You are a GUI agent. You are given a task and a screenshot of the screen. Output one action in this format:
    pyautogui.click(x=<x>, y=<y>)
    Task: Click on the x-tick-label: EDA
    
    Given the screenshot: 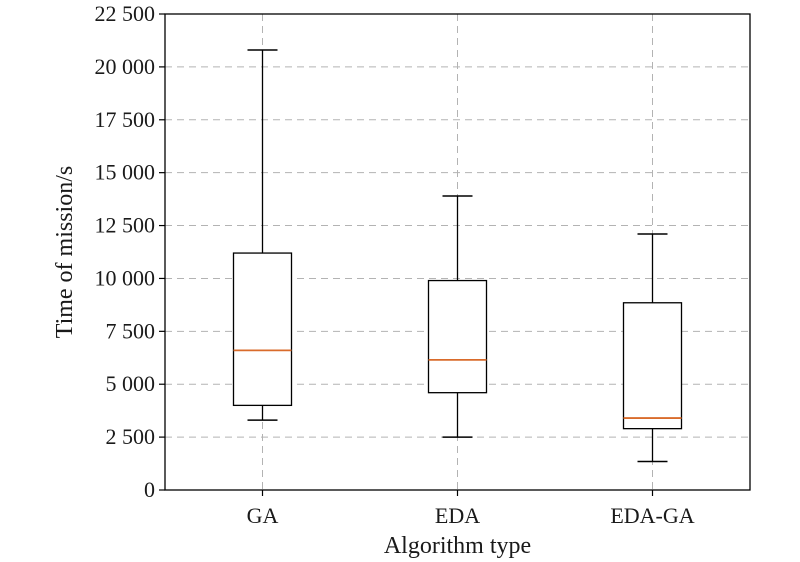 What is the action you would take?
    pyautogui.click(x=457, y=515)
    